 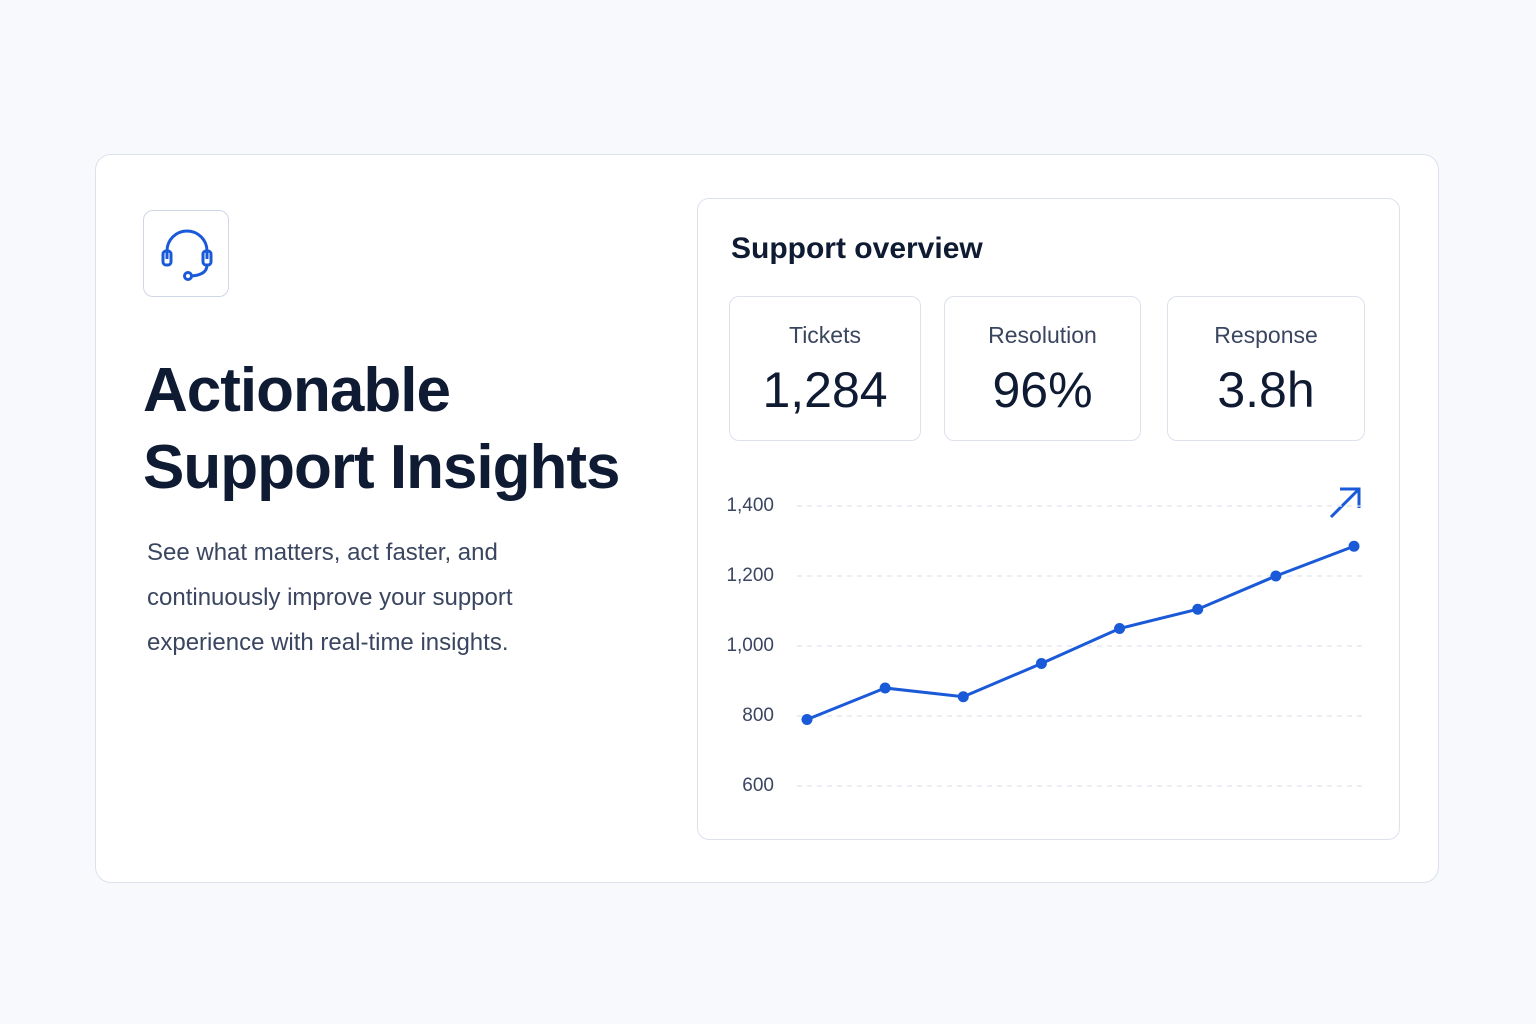 I want to click on stat-value: 1,284, so click(x=825, y=390).